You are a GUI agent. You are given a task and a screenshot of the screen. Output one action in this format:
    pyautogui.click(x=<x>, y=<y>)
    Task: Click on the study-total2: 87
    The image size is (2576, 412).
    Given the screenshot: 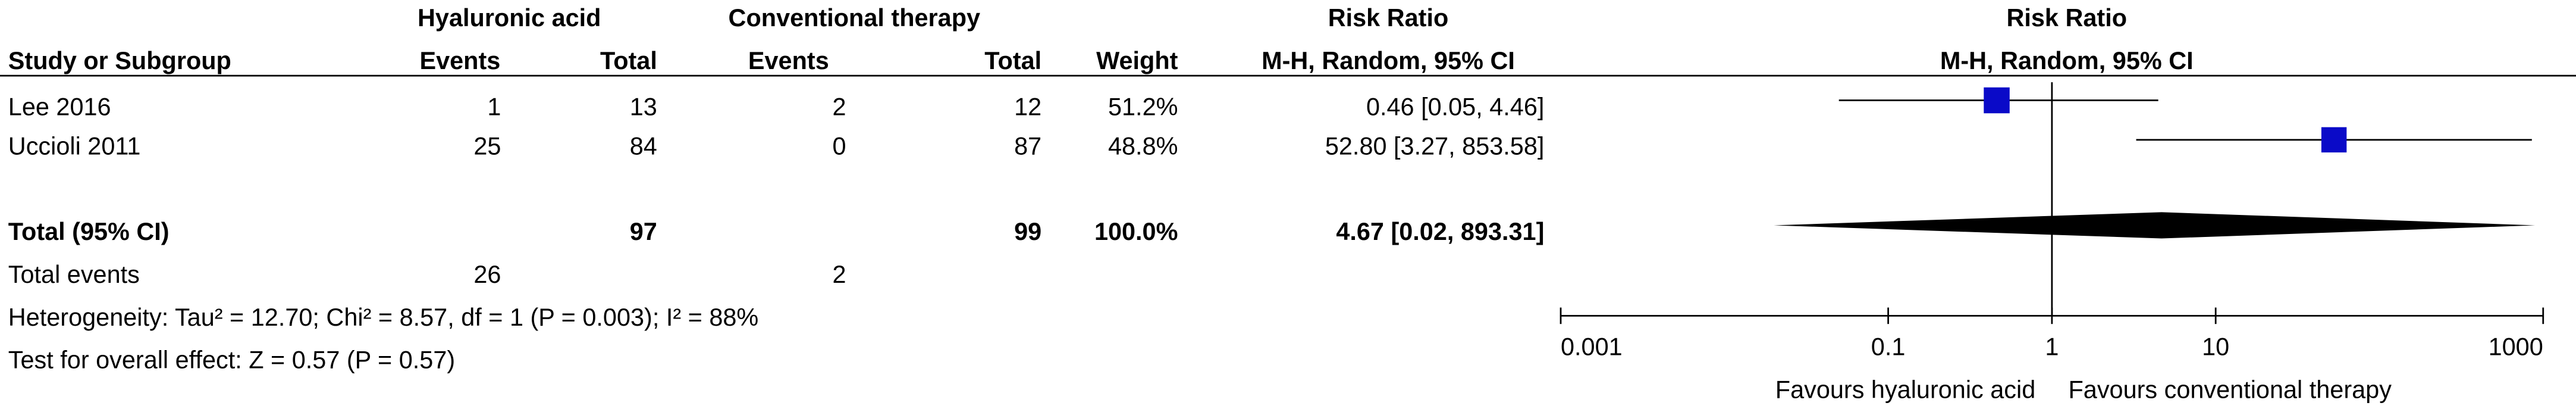 What is the action you would take?
    pyautogui.click(x=1027, y=146)
    